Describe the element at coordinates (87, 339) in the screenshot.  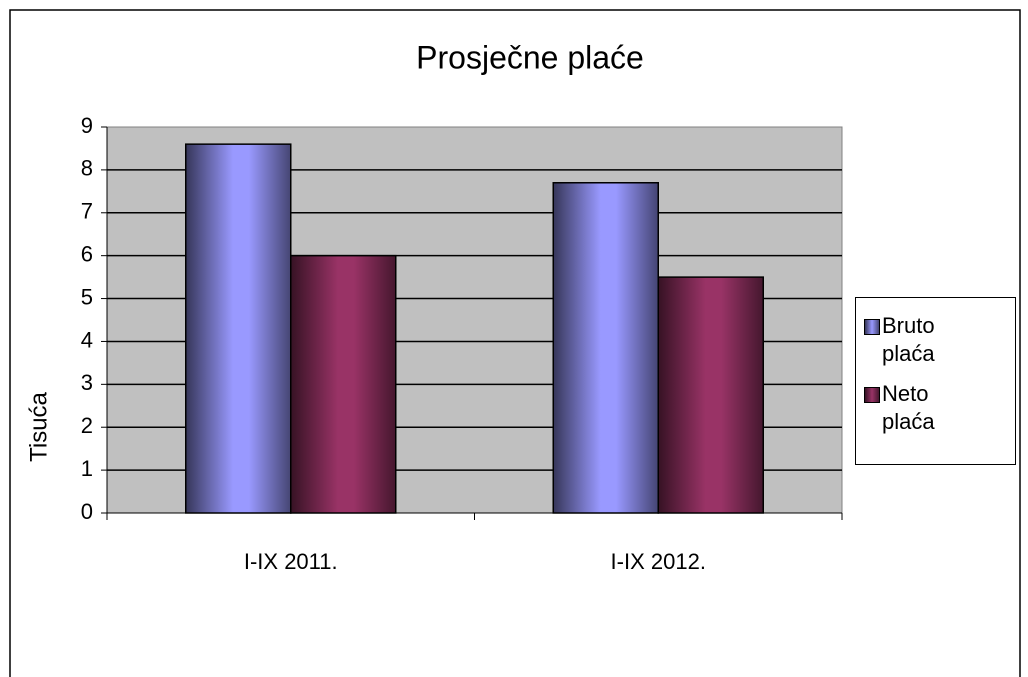
I see `y-tick-label: 4` at that location.